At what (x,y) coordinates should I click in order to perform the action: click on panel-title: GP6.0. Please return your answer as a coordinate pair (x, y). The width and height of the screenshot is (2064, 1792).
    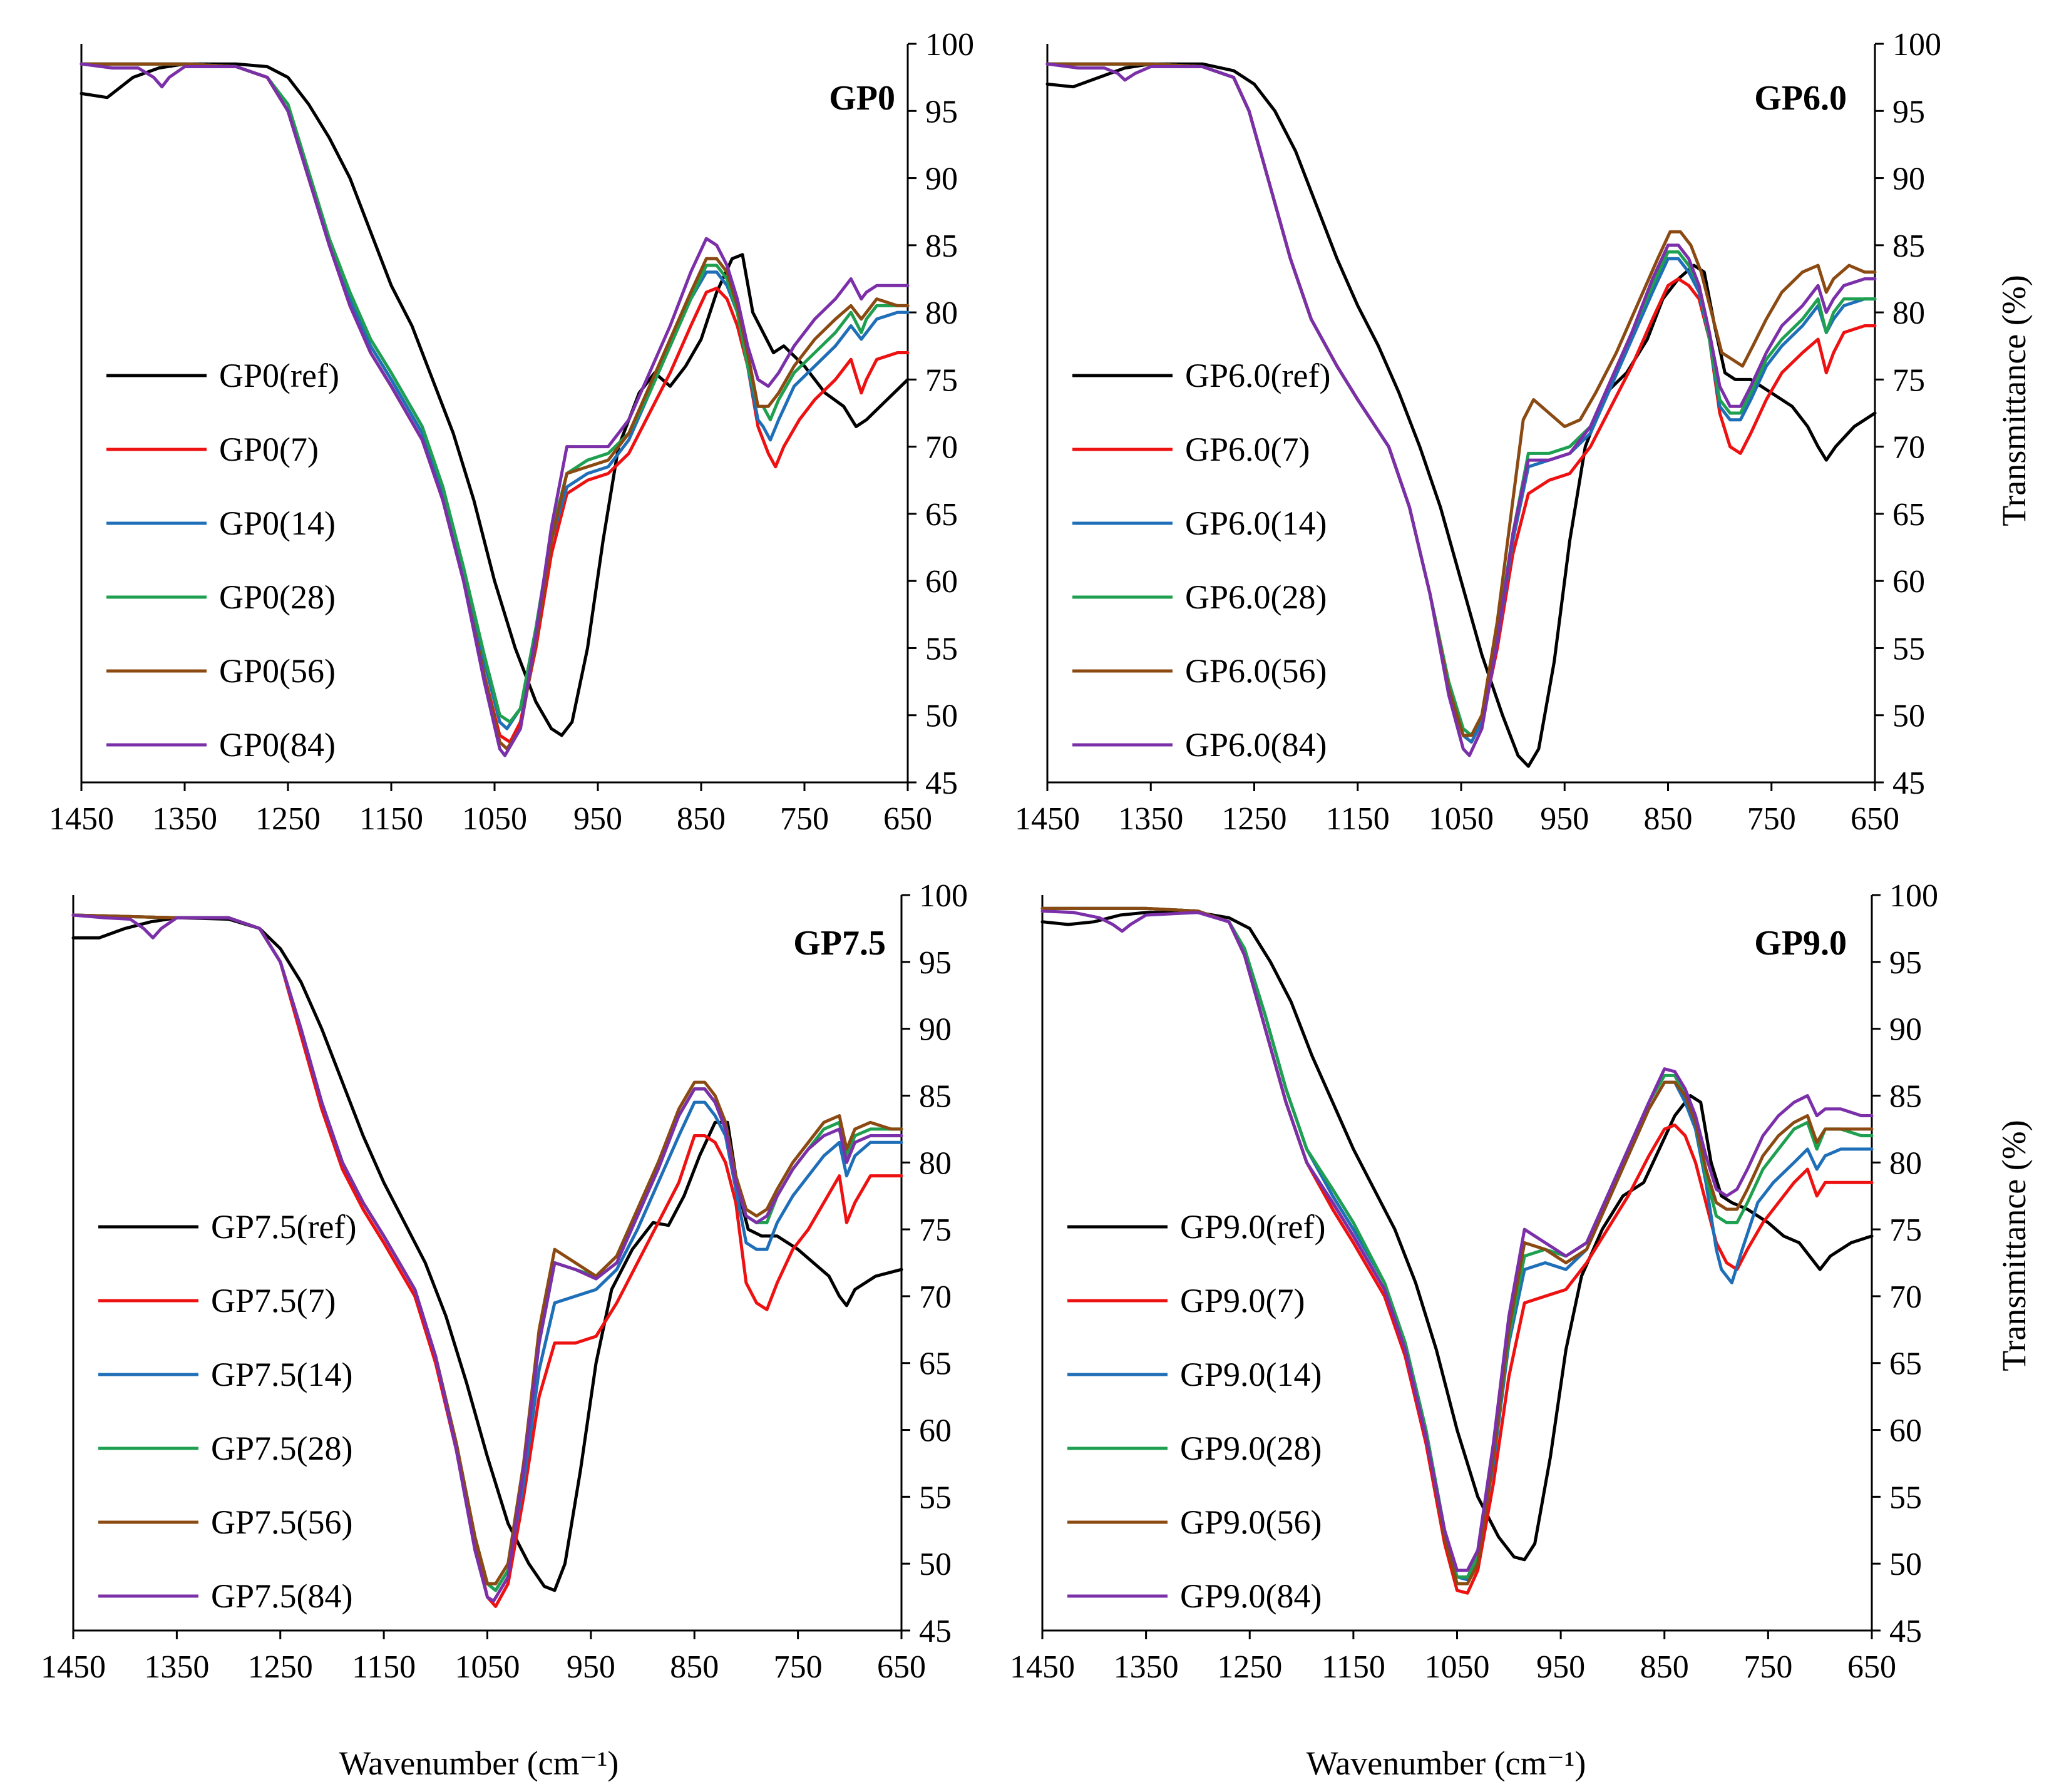
    Looking at the image, I should click on (1801, 98).